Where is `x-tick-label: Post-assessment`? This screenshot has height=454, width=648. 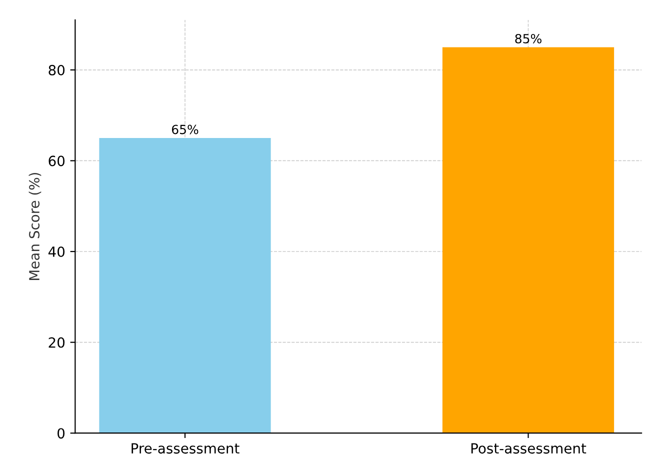 x-tick-label: Post-assessment is located at coordinates (528, 448).